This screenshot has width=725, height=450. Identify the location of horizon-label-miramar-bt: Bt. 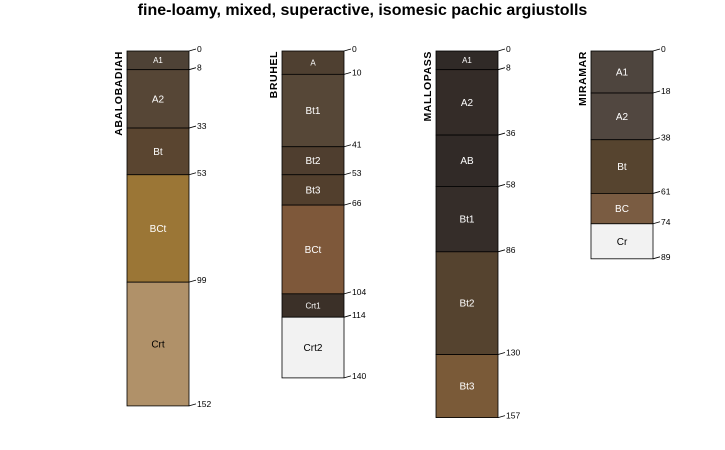
(622, 167).